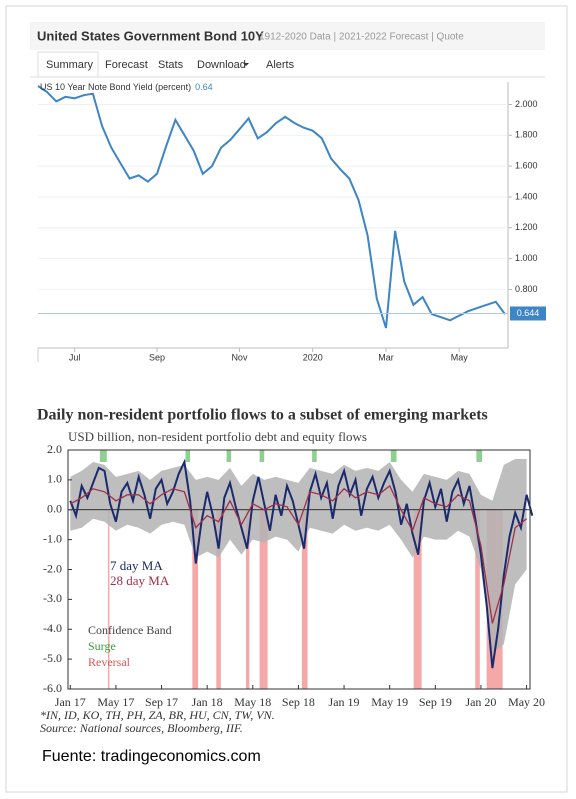 The height and width of the screenshot is (799, 576). Describe the element at coordinates (52, 568) in the screenshot. I see `y-tick-label: -2.0` at that location.